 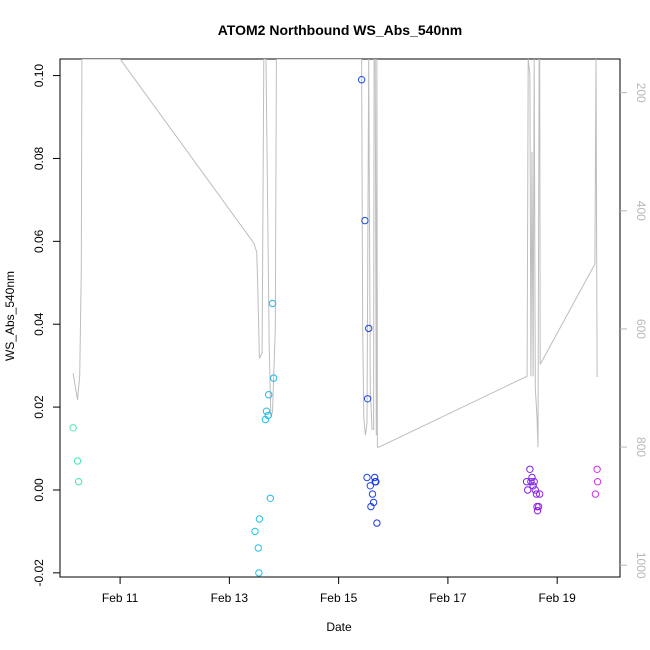 I want to click on x-axis: Feb 11 Feb 13 Feb 15 Feb 17 Feb 19, so click(x=339, y=591).